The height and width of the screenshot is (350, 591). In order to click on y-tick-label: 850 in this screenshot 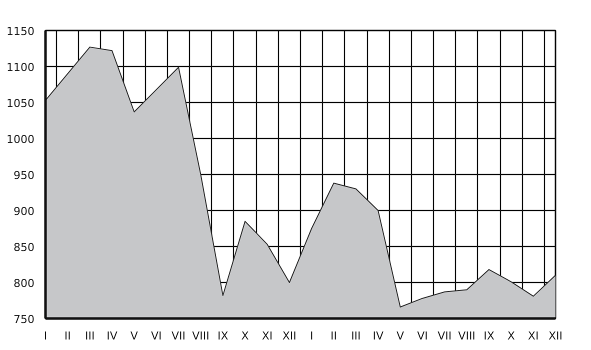, I will do `click(24, 247)`.